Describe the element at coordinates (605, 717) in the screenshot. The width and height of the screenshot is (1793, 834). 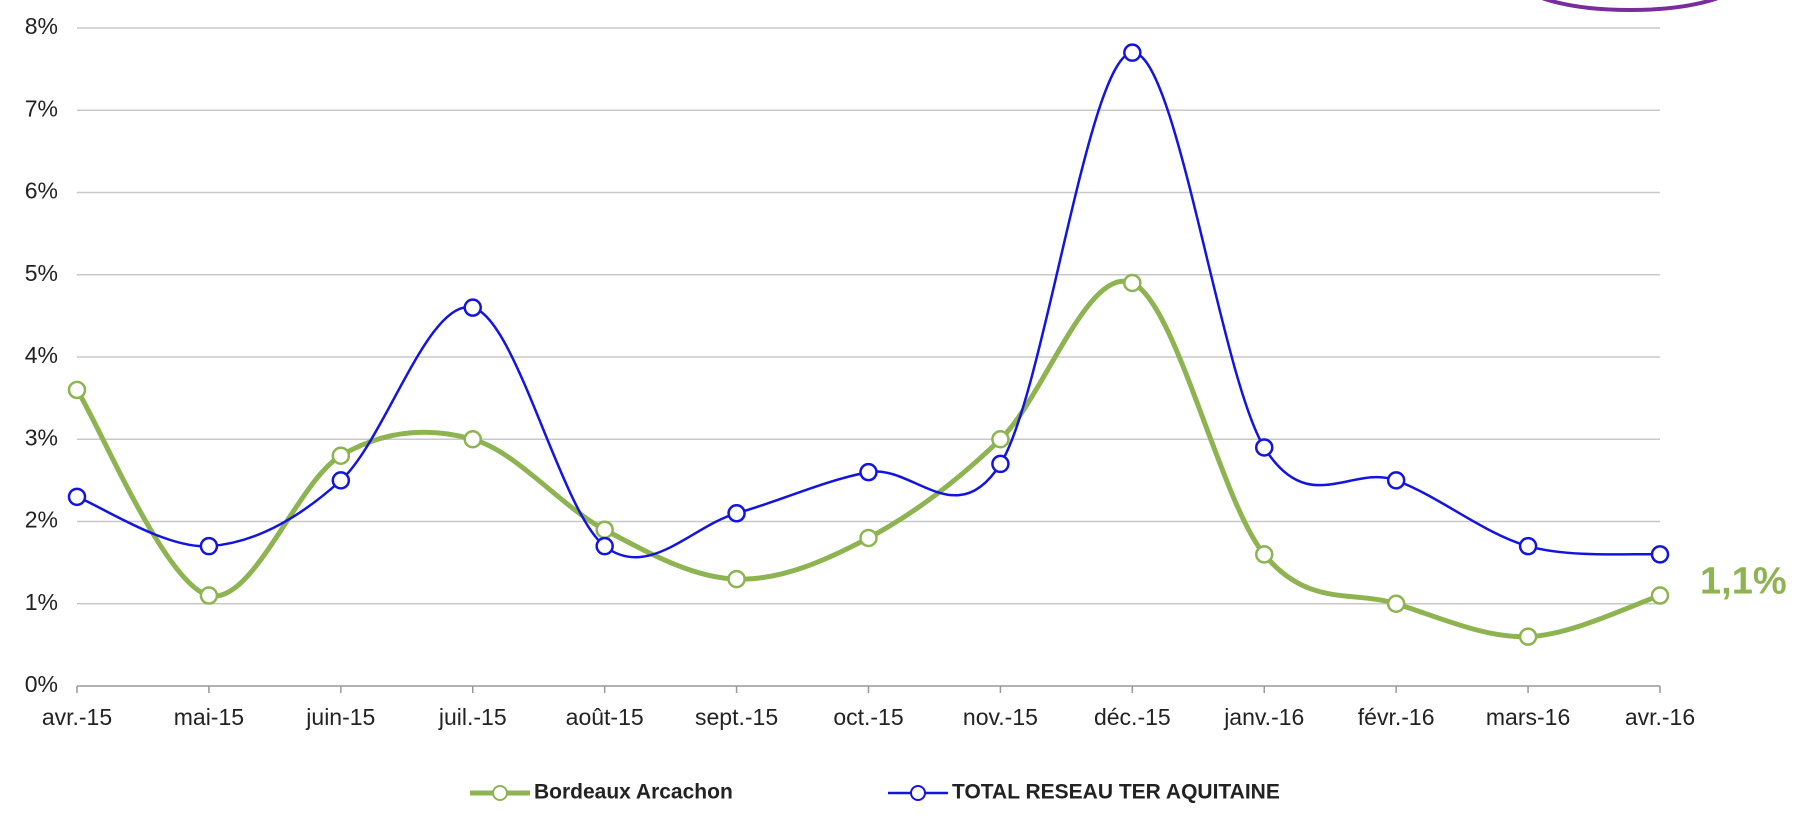
I see `x-tick-label: août-15` at that location.